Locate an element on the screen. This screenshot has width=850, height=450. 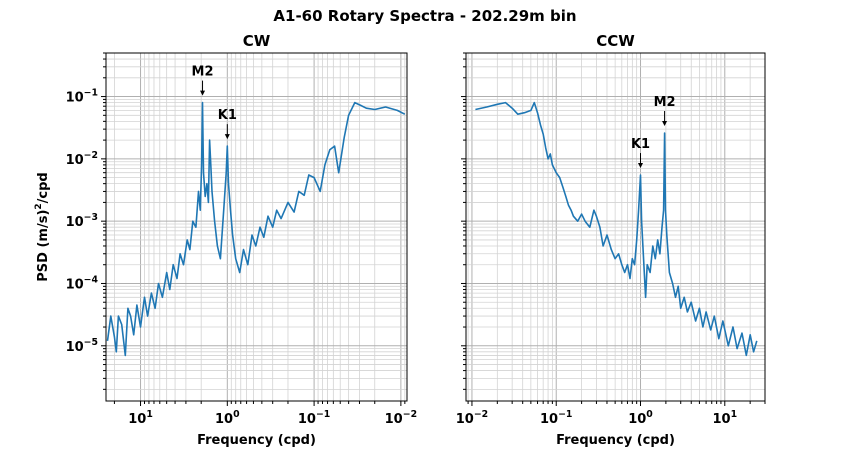
y-tick-label: 10⁻⁴ is located at coordinates (82, 283).